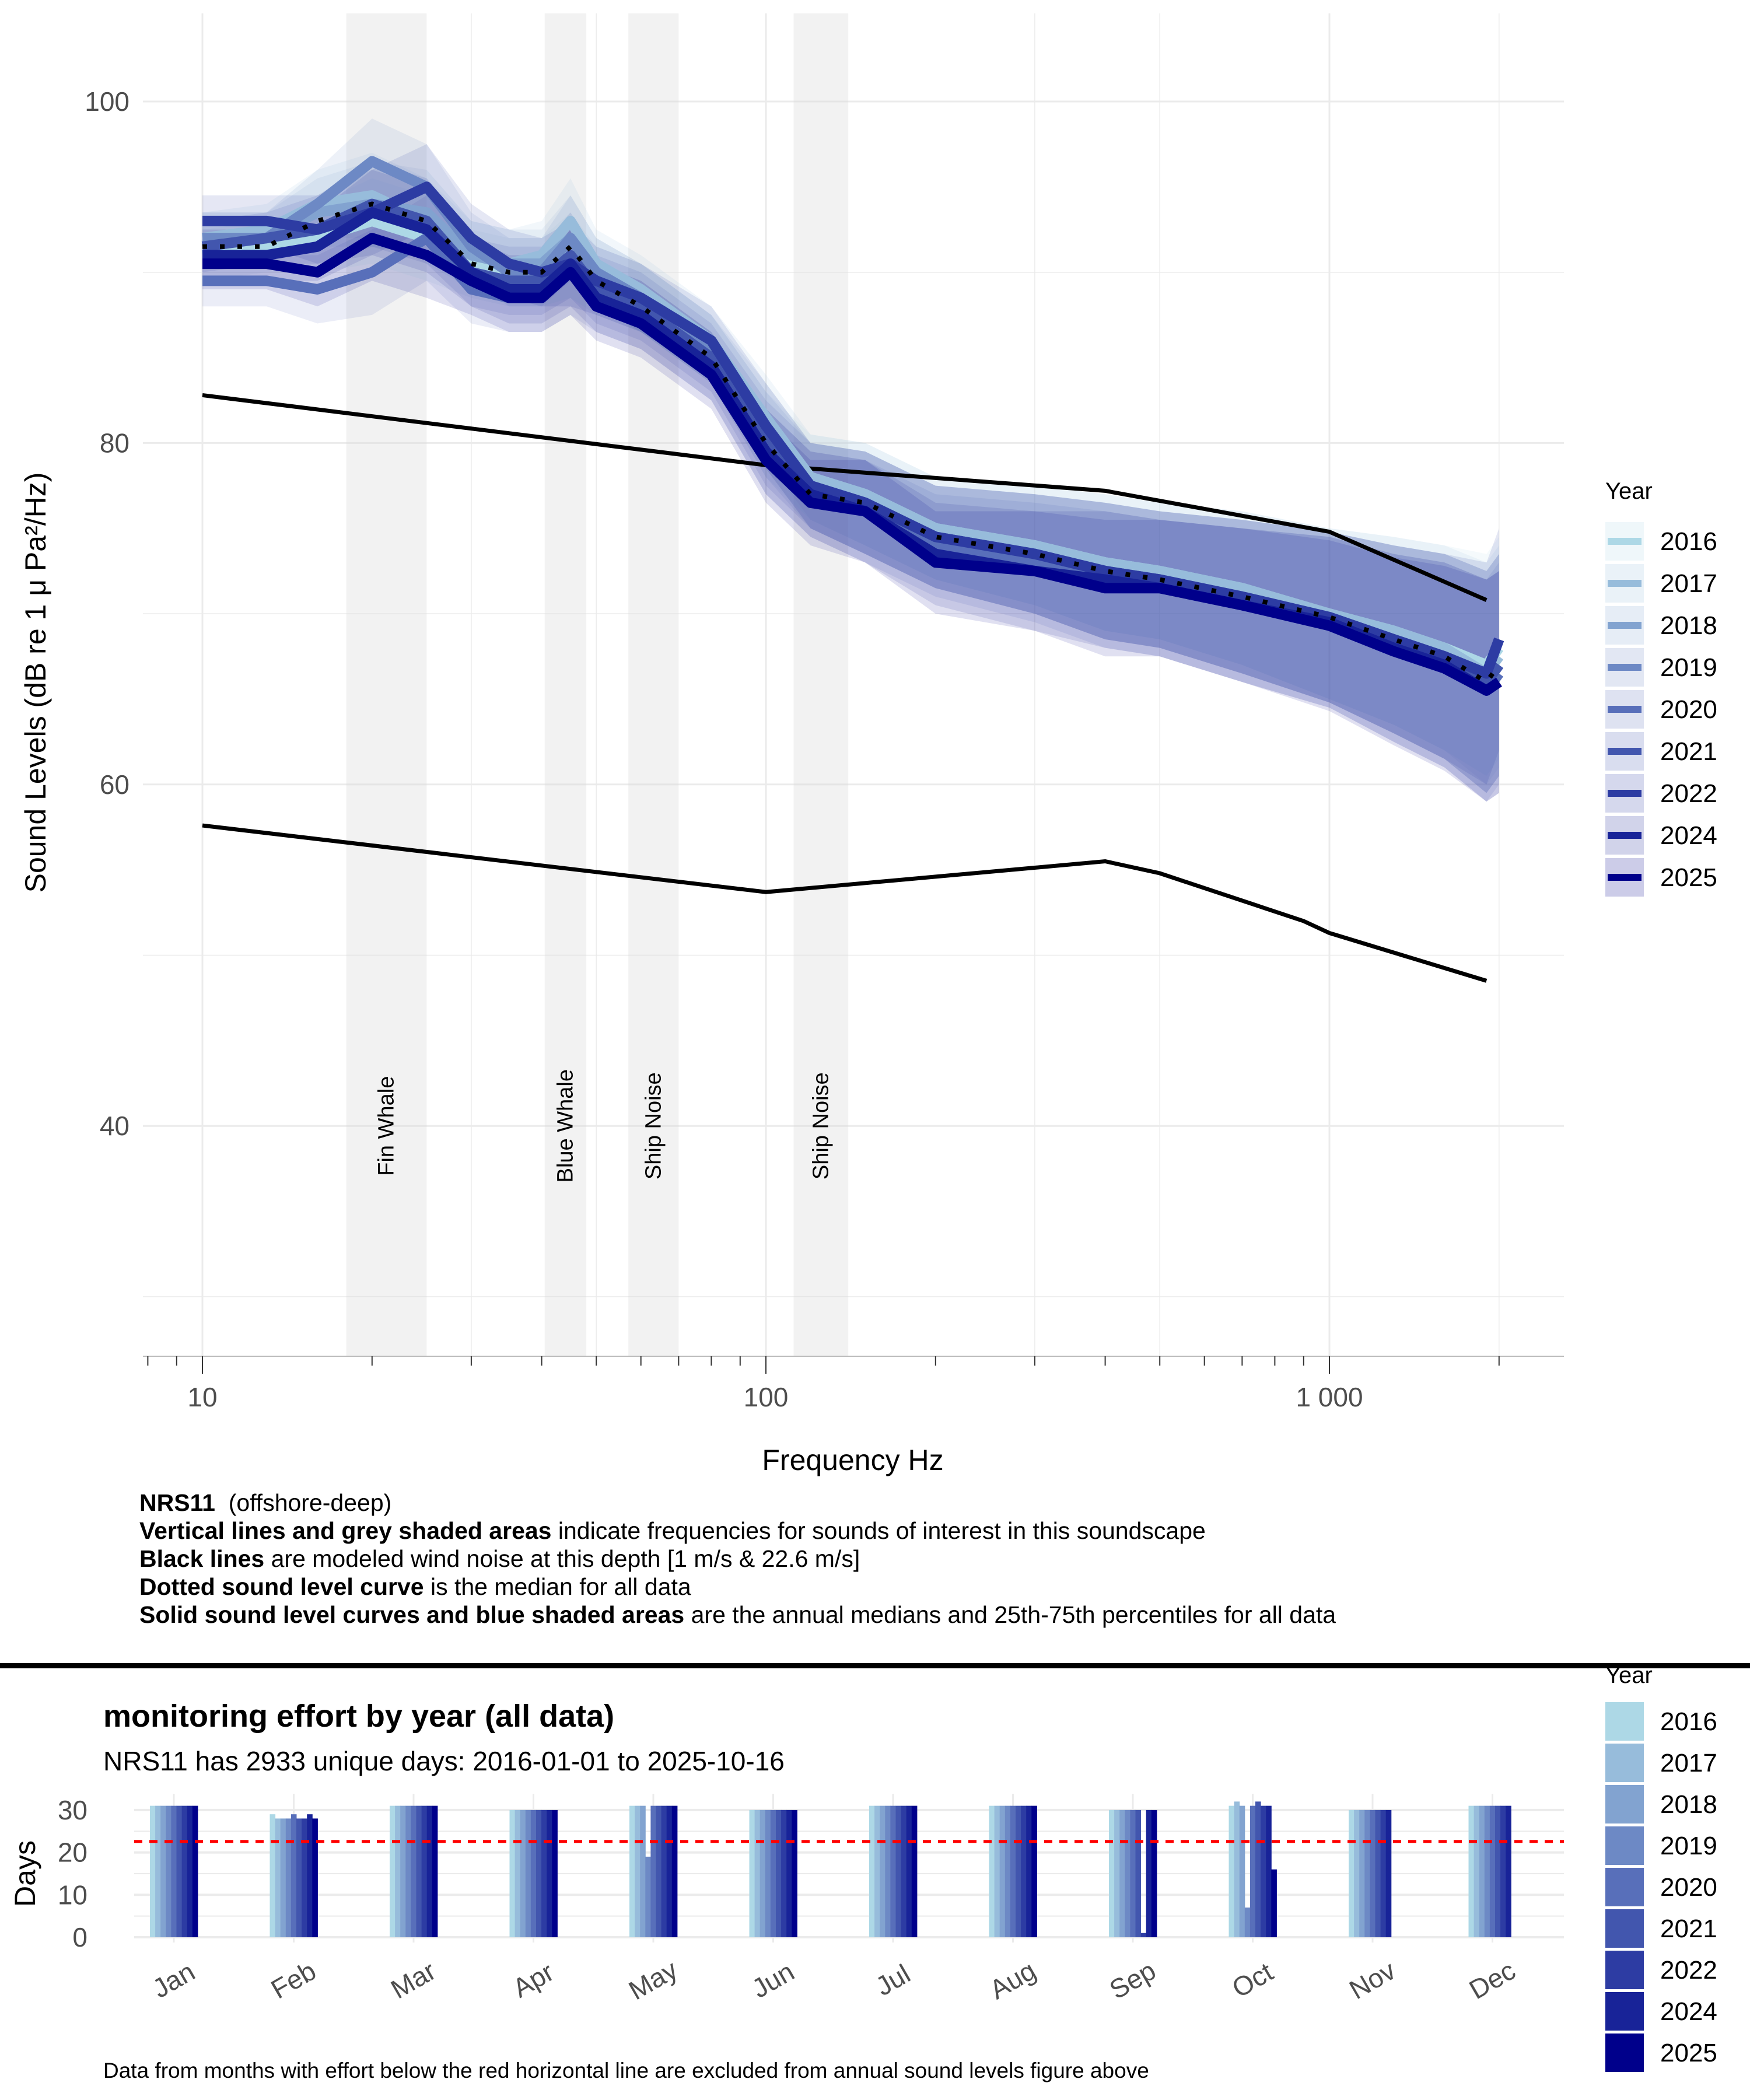 The width and height of the screenshot is (1750, 2100). What do you see at coordinates (533, 1873) in the screenshot?
I see `bar-Apr-2020` at bounding box center [533, 1873].